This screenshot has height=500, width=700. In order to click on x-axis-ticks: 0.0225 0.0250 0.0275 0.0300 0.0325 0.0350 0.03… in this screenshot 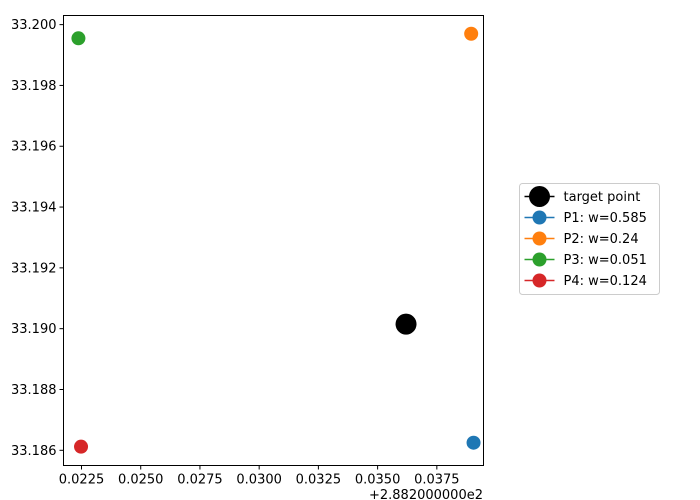, I will do `click(259, 476)`.